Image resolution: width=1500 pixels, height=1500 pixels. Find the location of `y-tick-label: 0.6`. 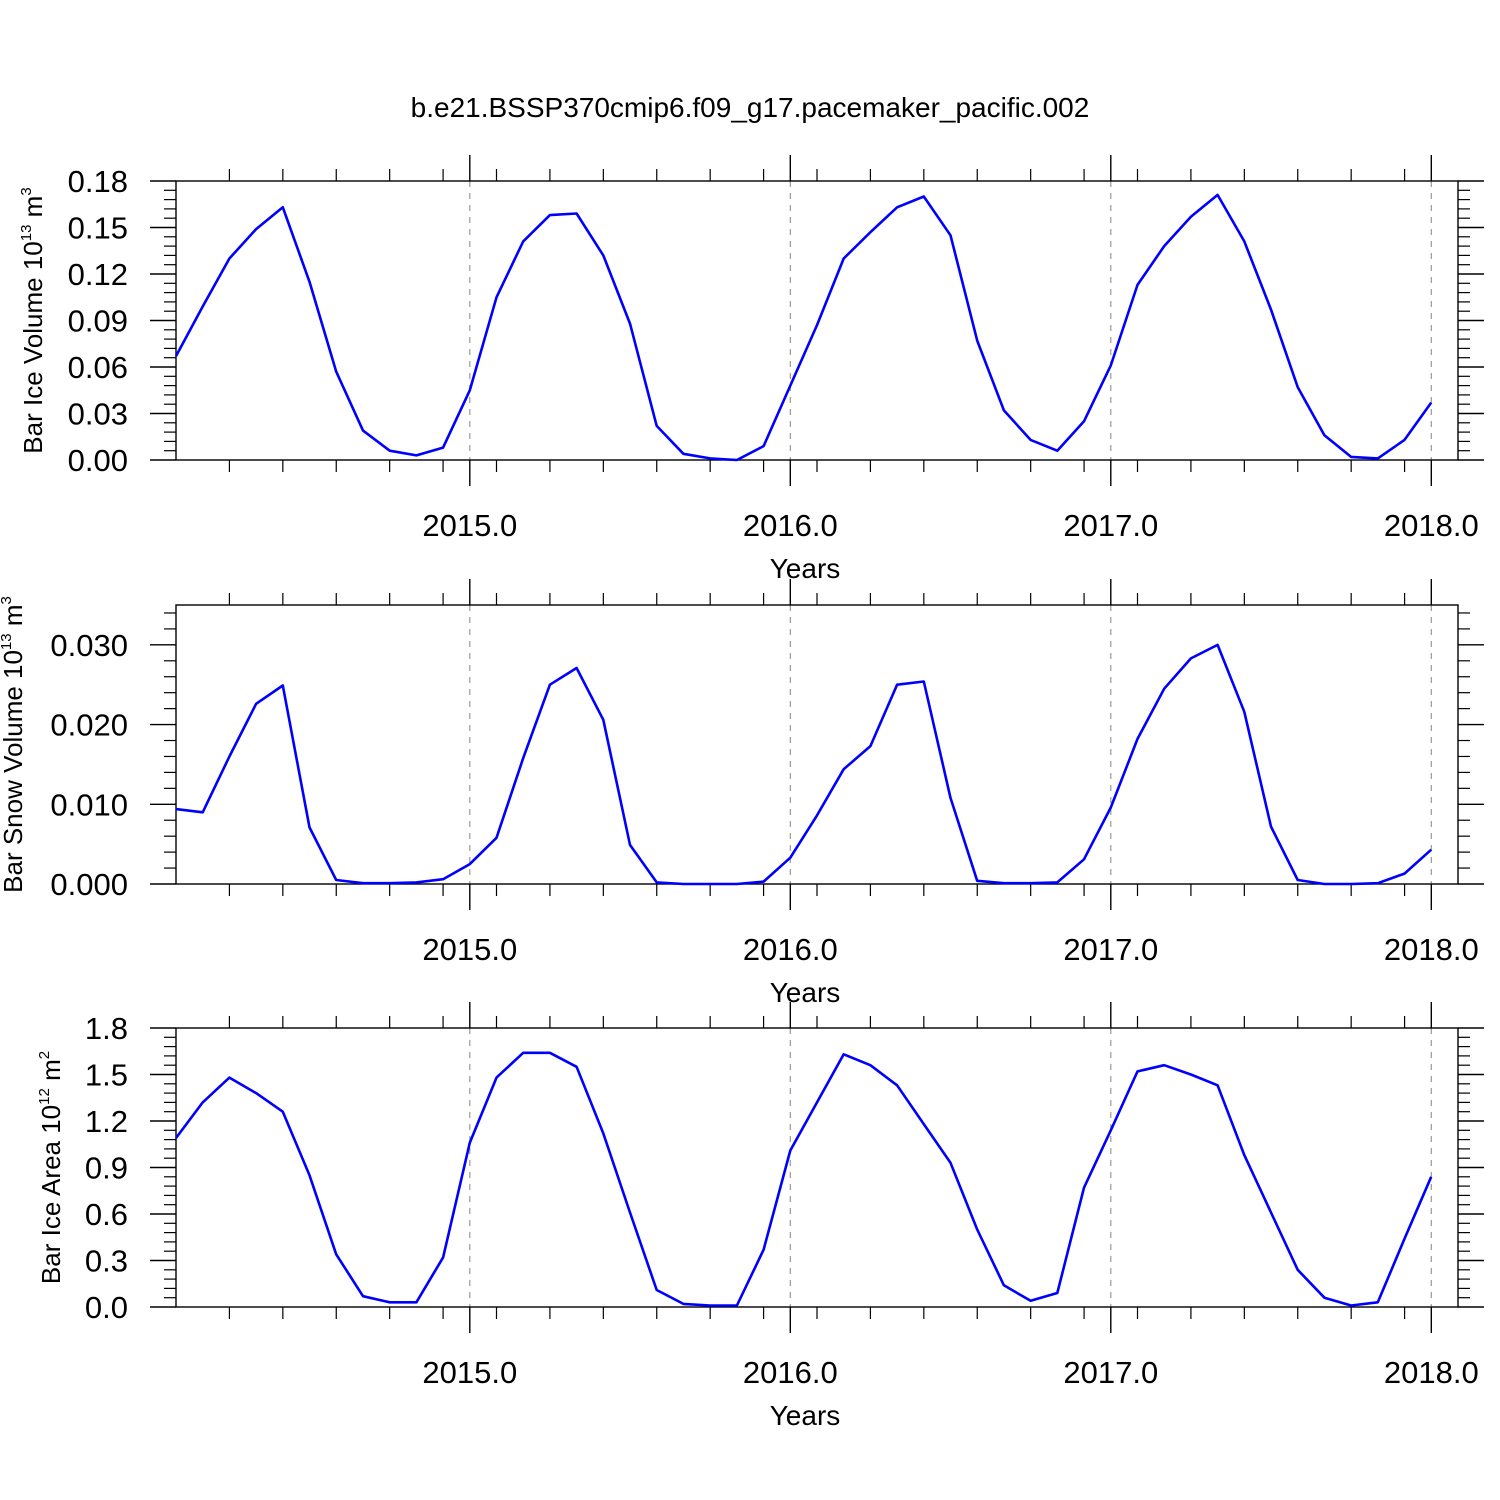

y-tick-label: 0.6 is located at coordinates (106, 1214).